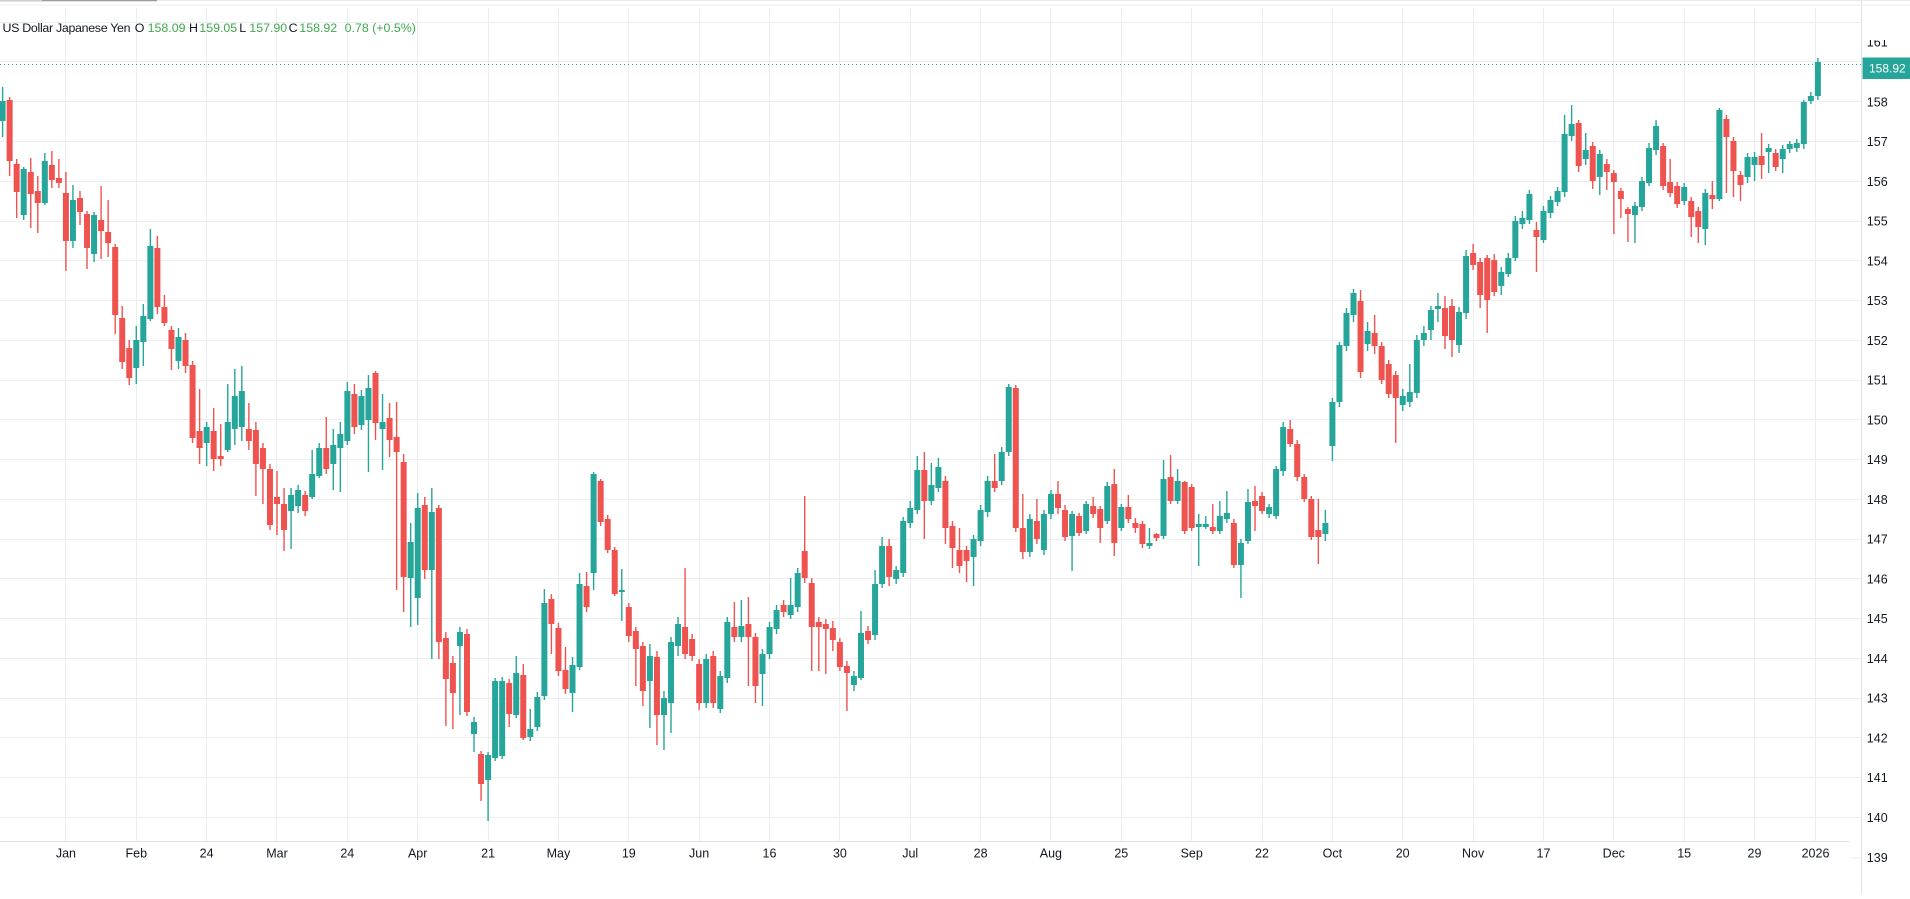 This screenshot has width=1910, height=899. I want to click on svg-text: 157, so click(1877, 142).